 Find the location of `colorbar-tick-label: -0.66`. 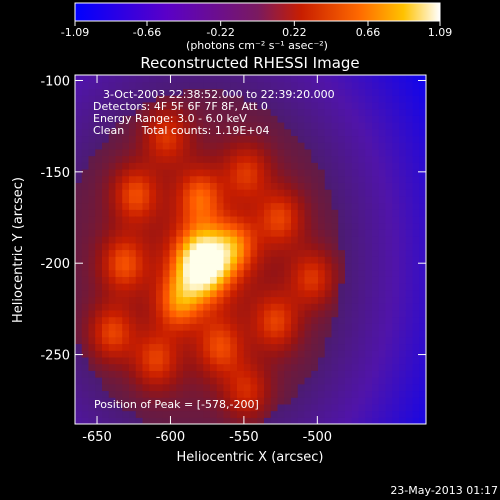

colorbar-tick-label: -0.66 is located at coordinates (147, 32).